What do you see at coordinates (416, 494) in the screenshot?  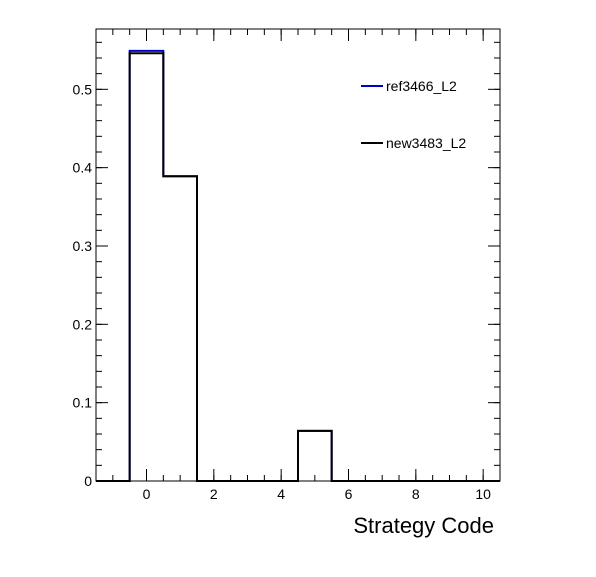 I see `x-tick-label: 8` at bounding box center [416, 494].